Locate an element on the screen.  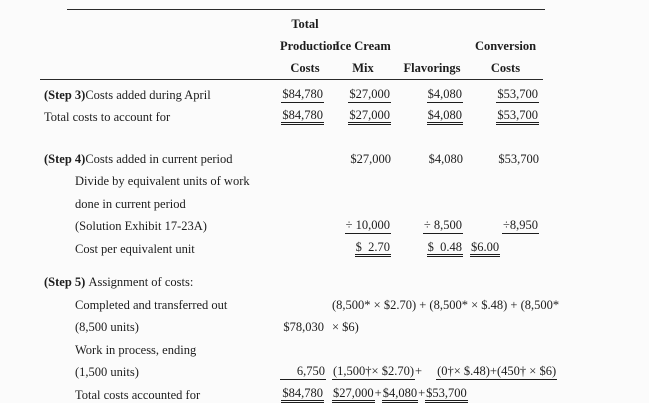
value-flavorings-current-period: $4,080 is located at coordinates (445, 158).